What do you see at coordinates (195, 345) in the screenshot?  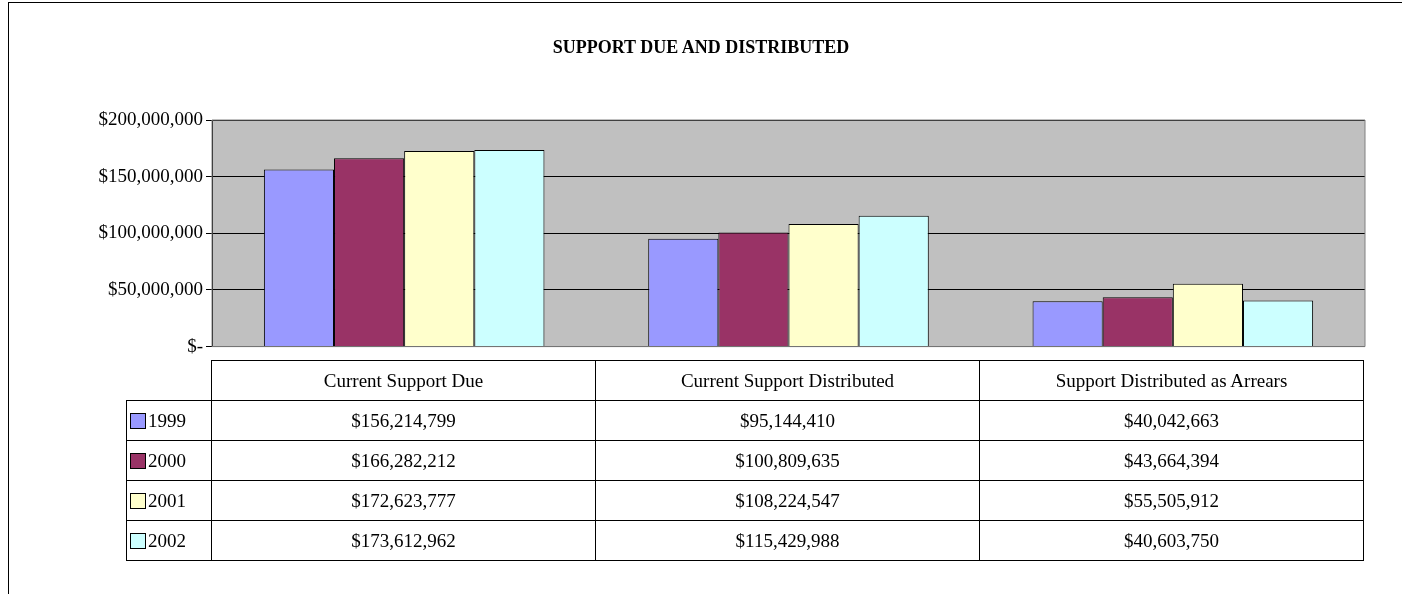 I see `y-tick-label: $-` at bounding box center [195, 345].